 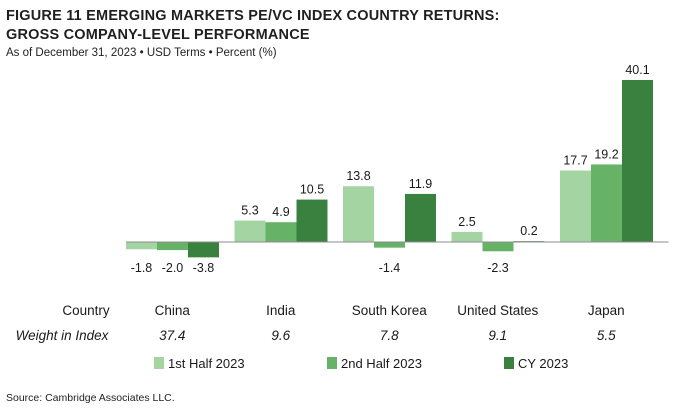 What do you see at coordinates (142, 268) in the screenshot?
I see `value-label-china-1st-half-2023: -1.8` at bounding box center [142, 268].